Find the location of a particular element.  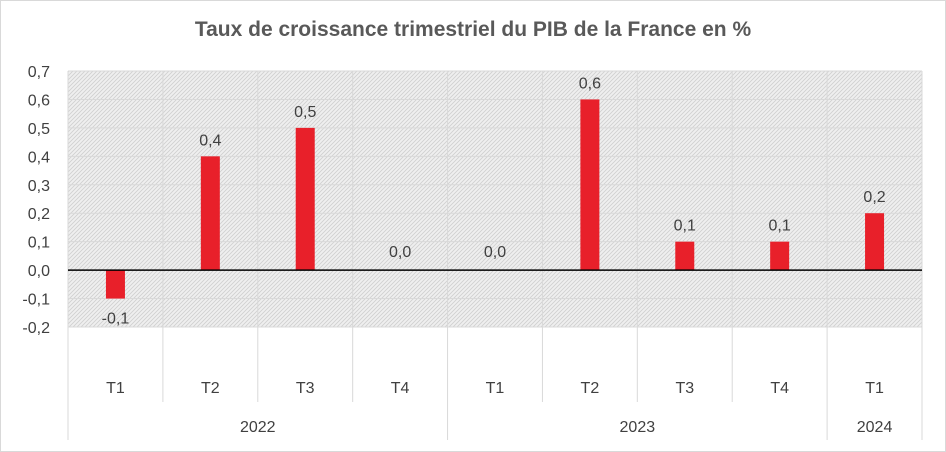

data-label: 0,2 is located at coordinates (874, 197).